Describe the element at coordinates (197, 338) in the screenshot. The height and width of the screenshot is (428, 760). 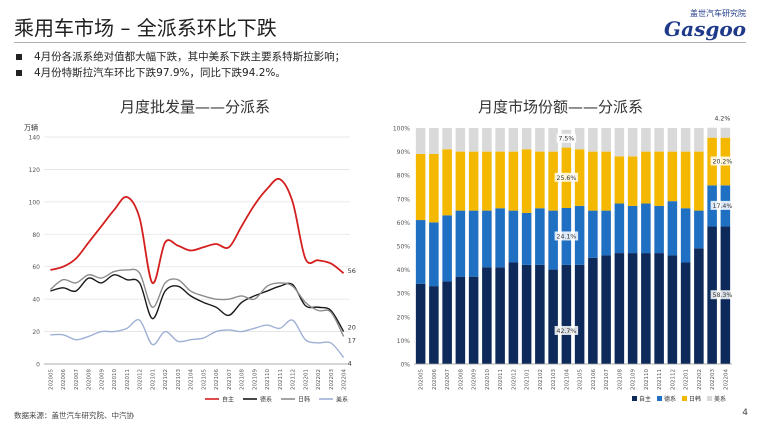
I see `line-series-美系` at that location.